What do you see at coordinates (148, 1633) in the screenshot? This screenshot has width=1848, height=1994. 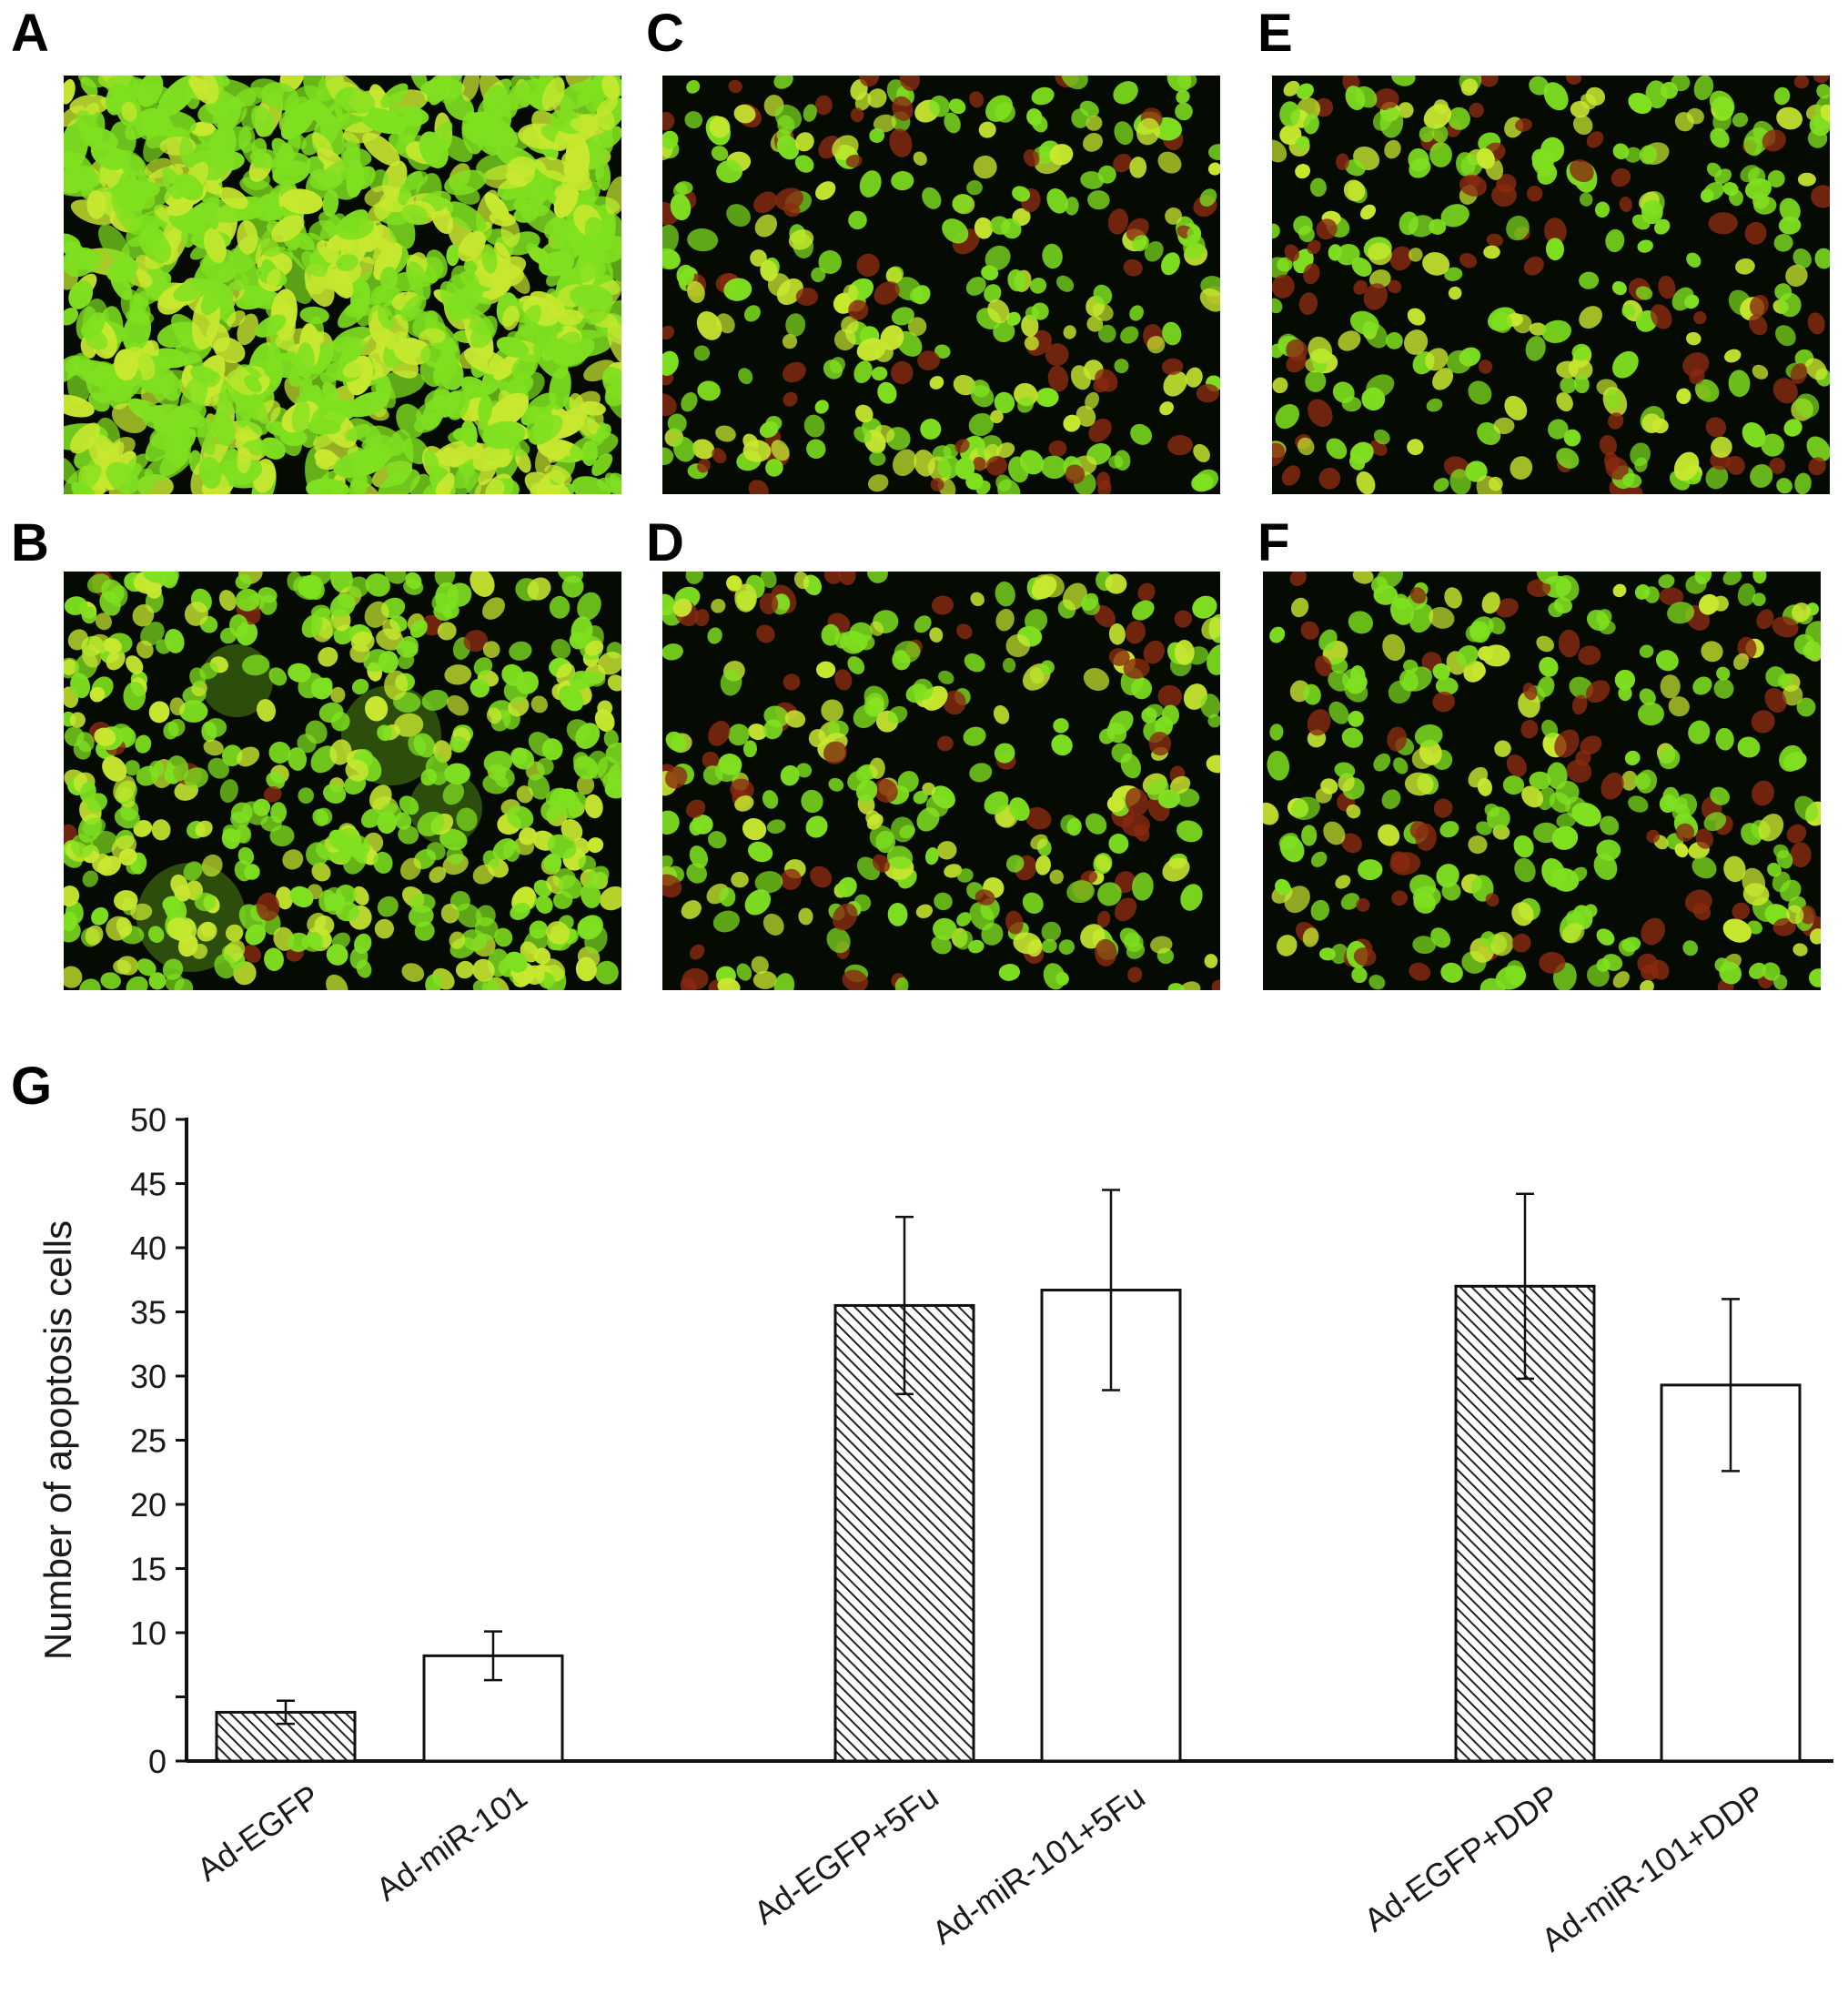 I see `y-tick-label: 10` at bounding box center [148, 1633].